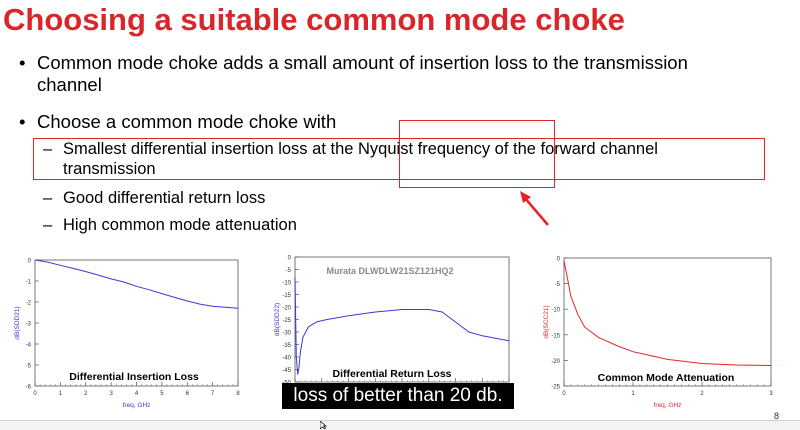 Image resolution: width=800 pixels, height=430 pixels. I want to click on subbullet-2: – Good differential return loss, so click(403, 198).